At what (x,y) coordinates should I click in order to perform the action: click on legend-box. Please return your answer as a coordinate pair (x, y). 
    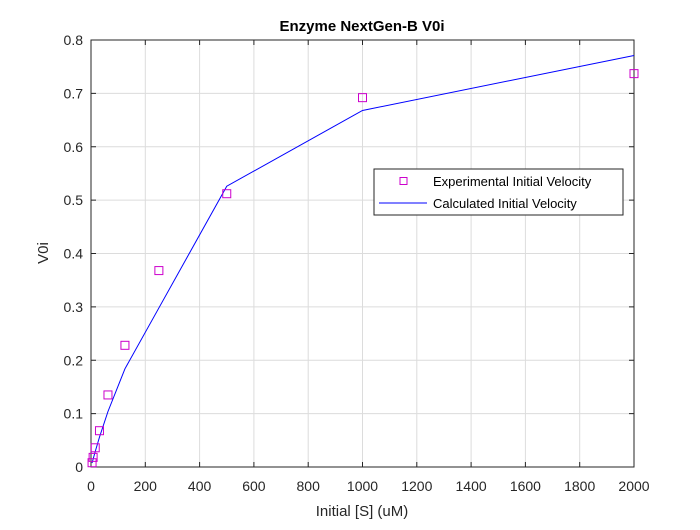
    Looking at the image, I should click on (498, 192).